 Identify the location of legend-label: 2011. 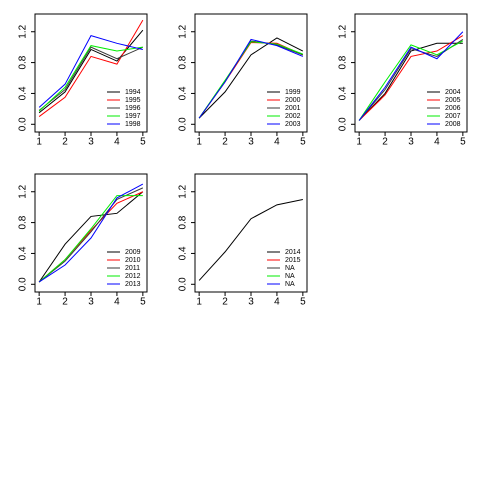
(132, 268).